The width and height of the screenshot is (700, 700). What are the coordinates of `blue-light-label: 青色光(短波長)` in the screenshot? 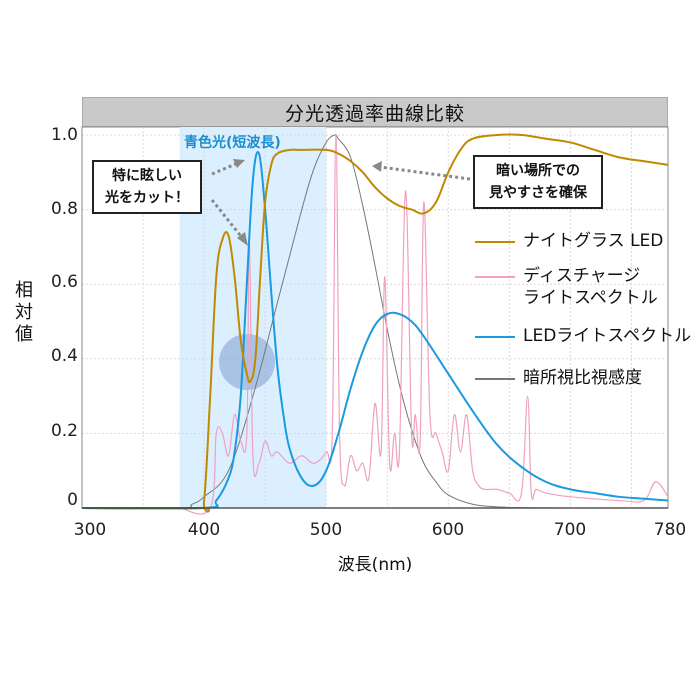 It's located at (232, 143).